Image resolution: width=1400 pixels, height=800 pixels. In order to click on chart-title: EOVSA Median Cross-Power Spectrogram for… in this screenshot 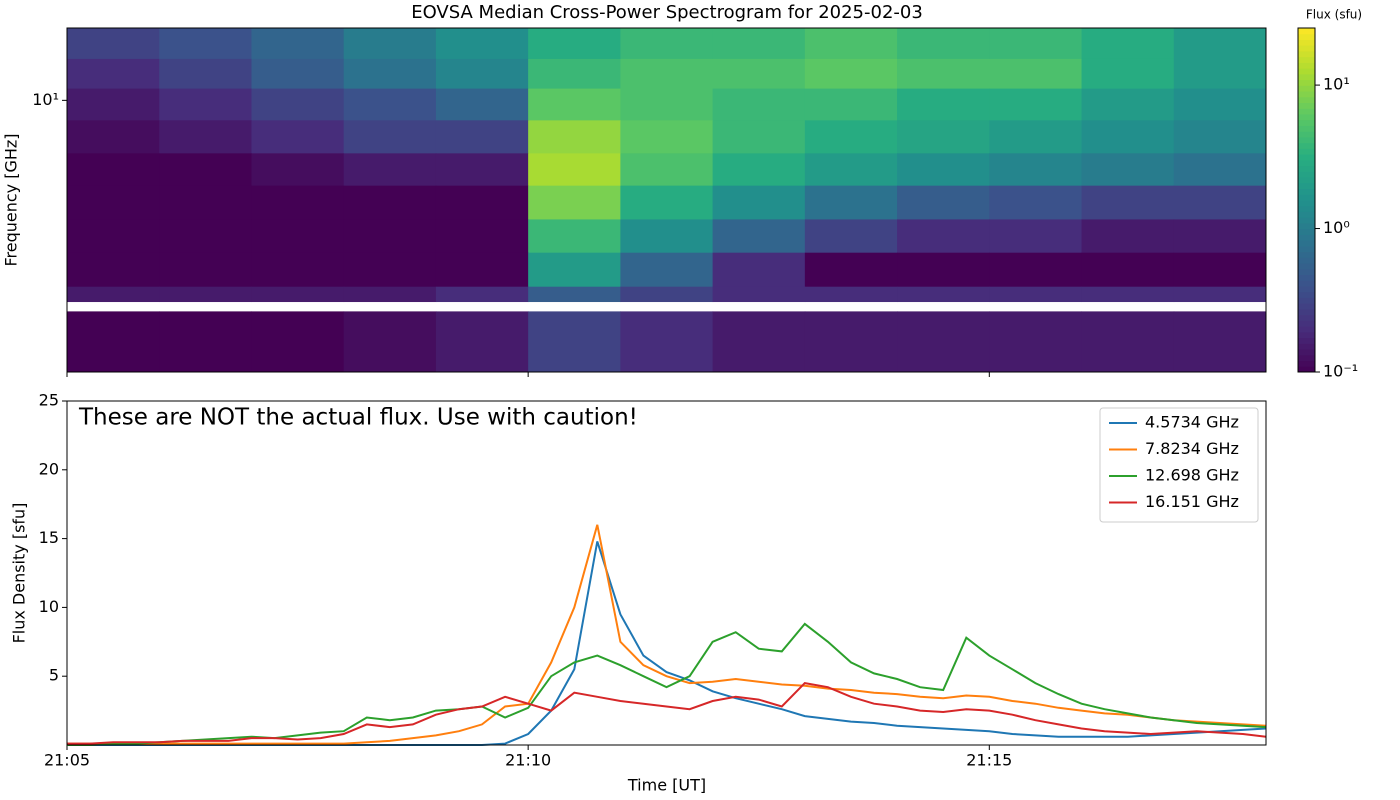, I will do `click(667, 12)`.